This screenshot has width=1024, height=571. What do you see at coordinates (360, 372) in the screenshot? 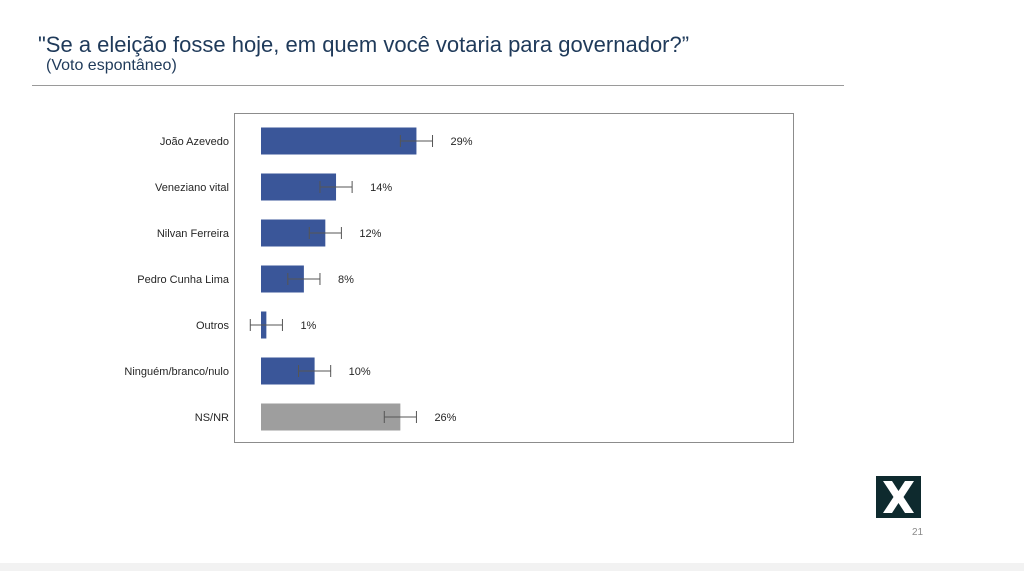
I see `data-label: 10%` at bounding box center [360, 372].